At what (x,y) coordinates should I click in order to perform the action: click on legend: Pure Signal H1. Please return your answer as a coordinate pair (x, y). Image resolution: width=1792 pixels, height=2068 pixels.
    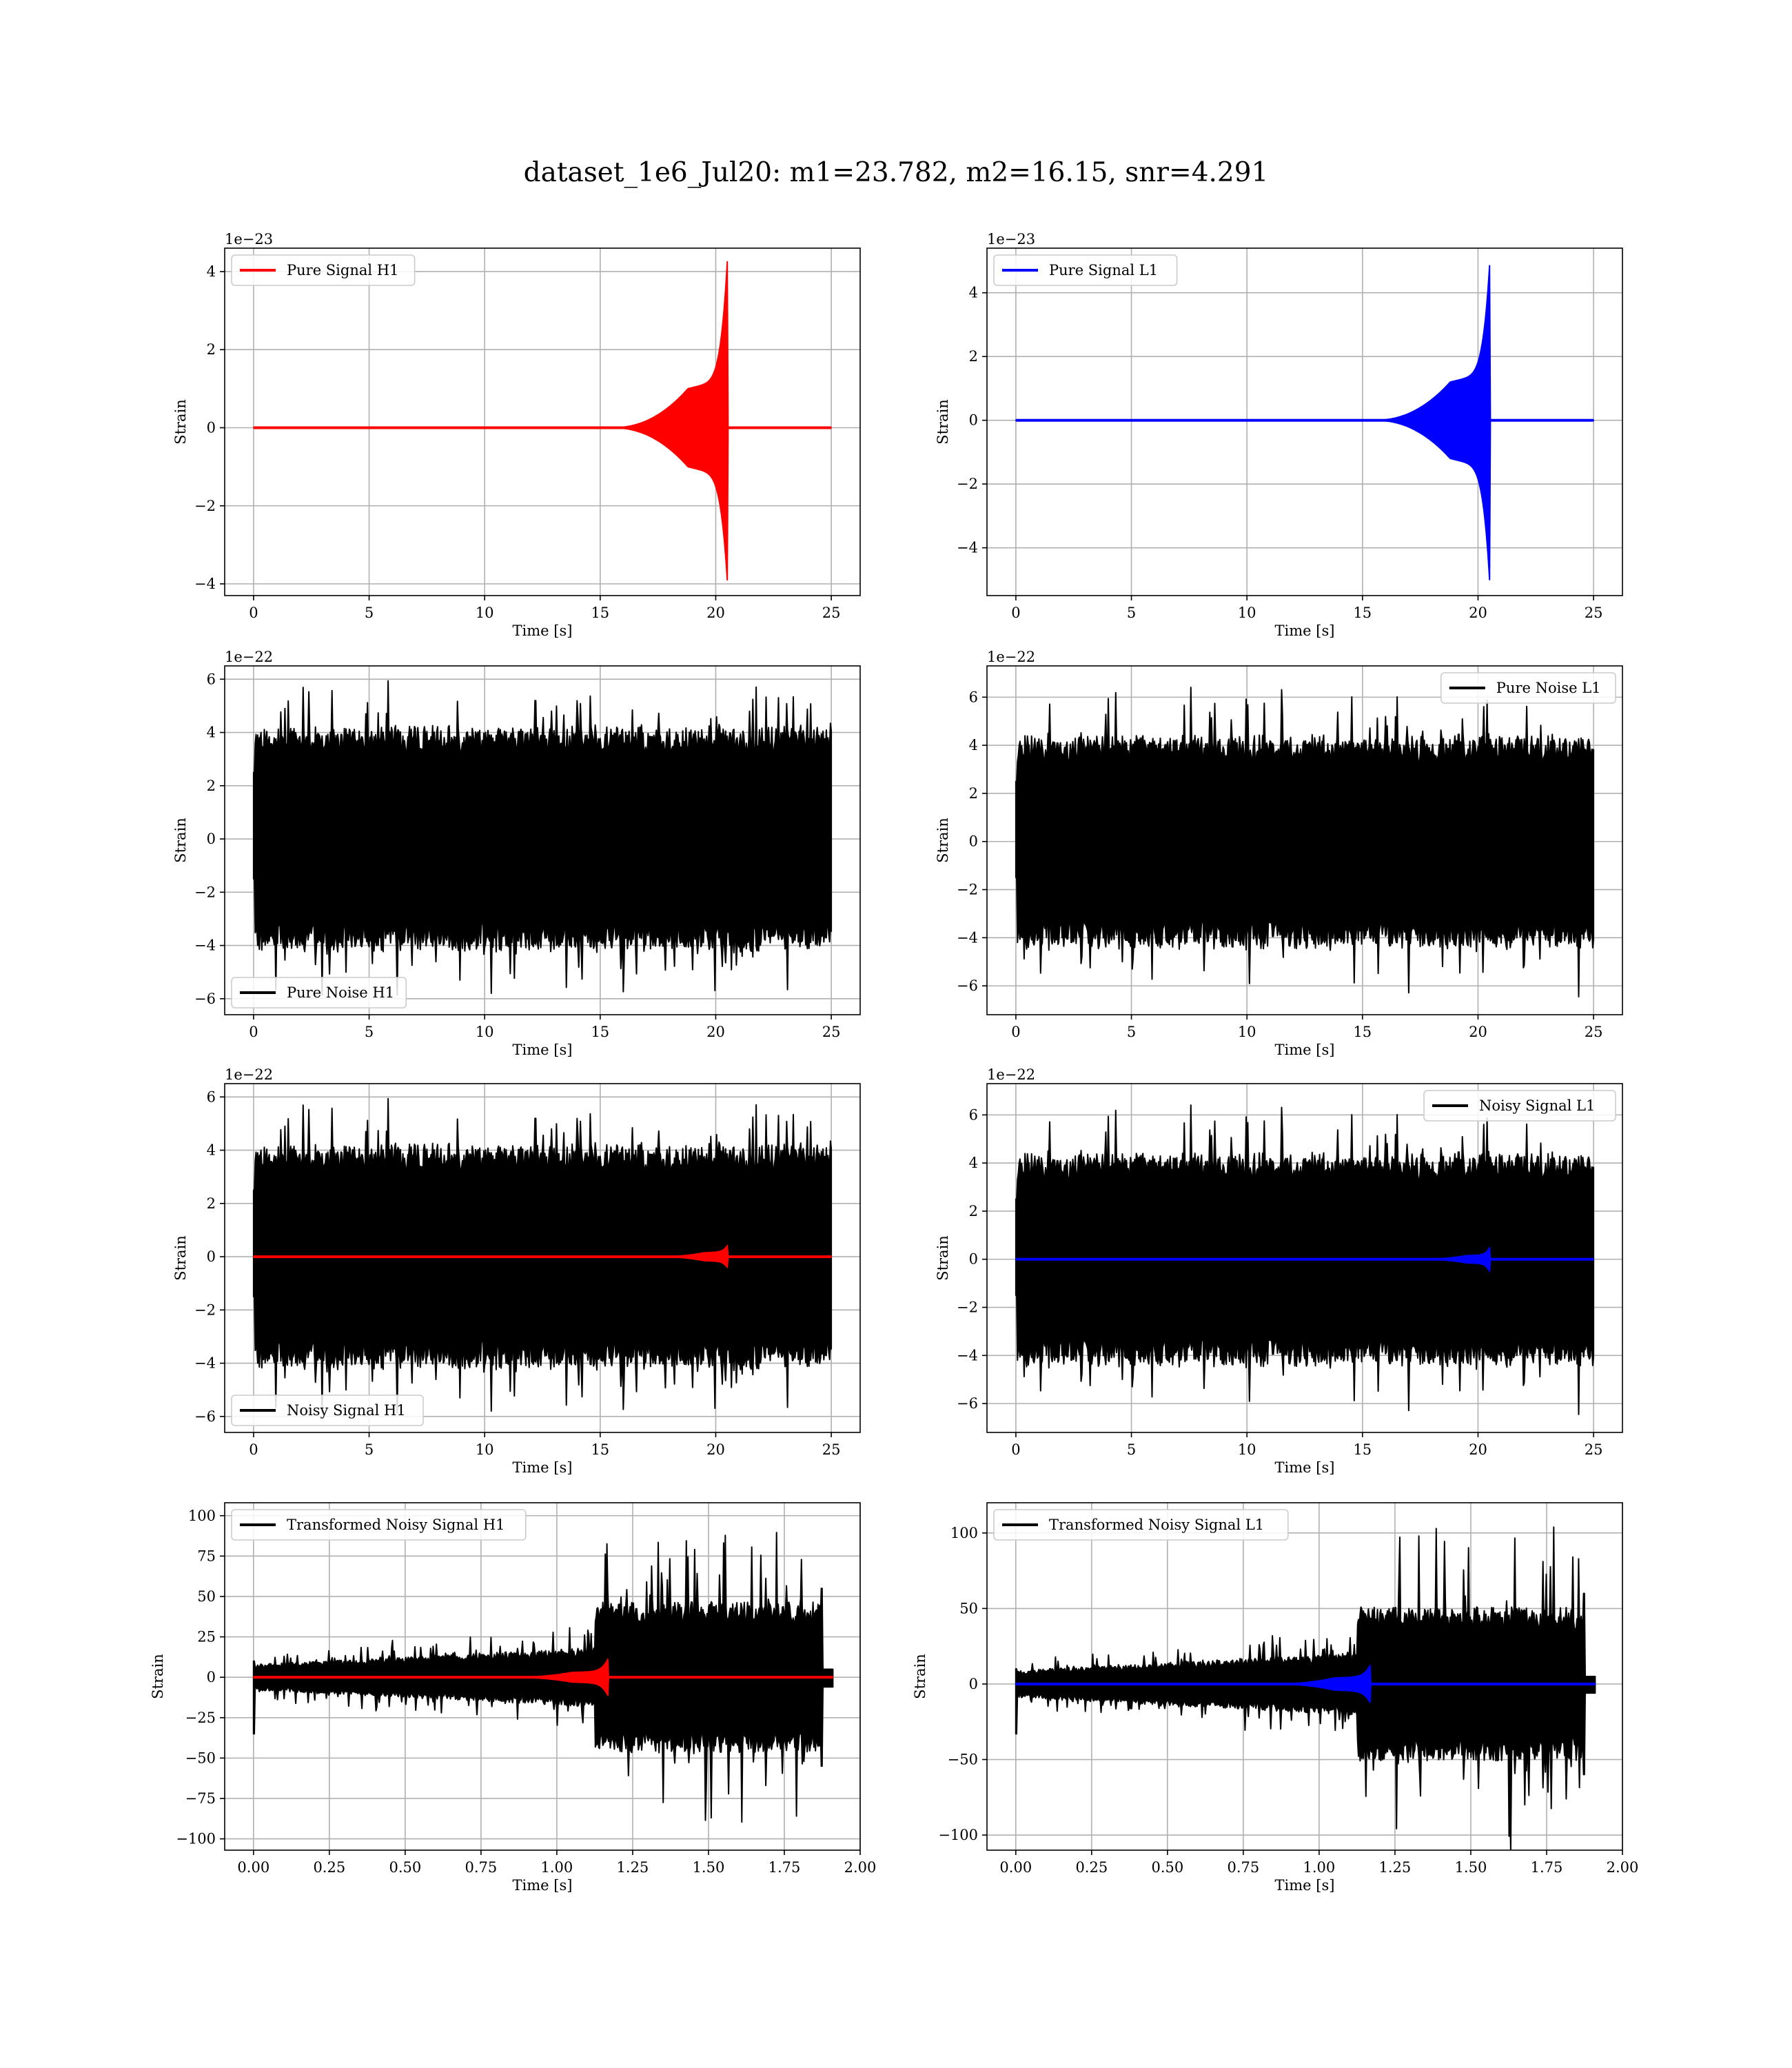
    Looking at the image, I should click on (323, 270).